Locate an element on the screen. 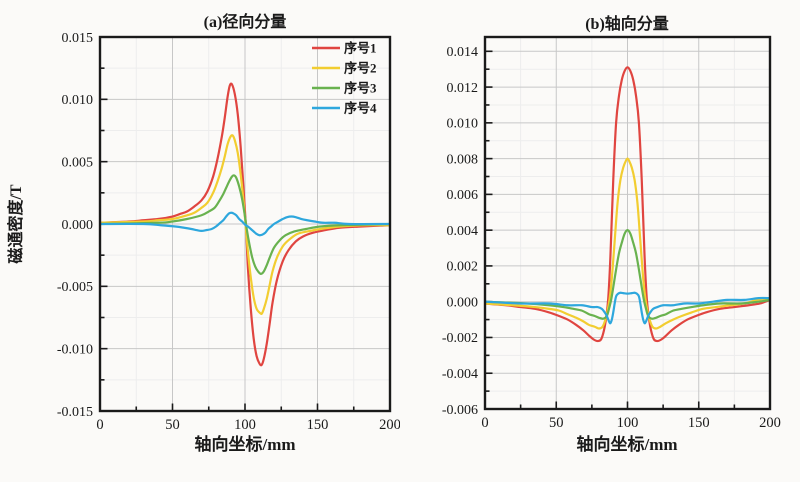 This screenshot has width=800, height=482. legend-label: 序号2 is located at coordinates (360, 67).